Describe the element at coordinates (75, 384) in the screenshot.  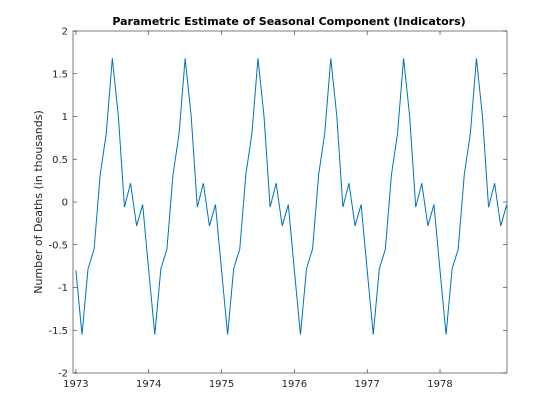
I see `x-tick-label: 1973` at that location.